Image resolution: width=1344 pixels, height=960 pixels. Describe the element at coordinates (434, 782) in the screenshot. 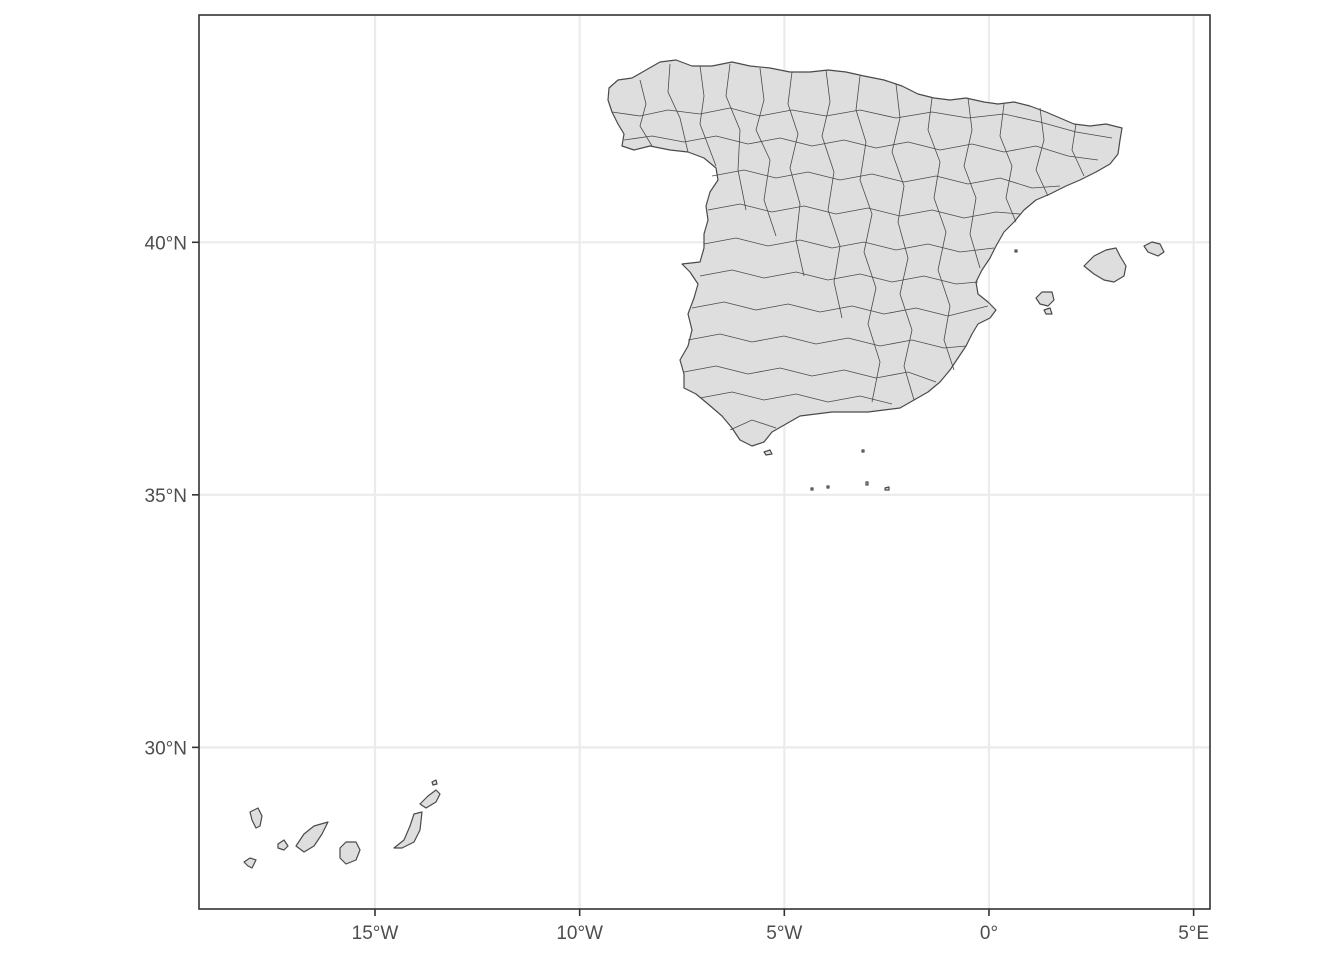

I see `la-graciosa-island` at that location.